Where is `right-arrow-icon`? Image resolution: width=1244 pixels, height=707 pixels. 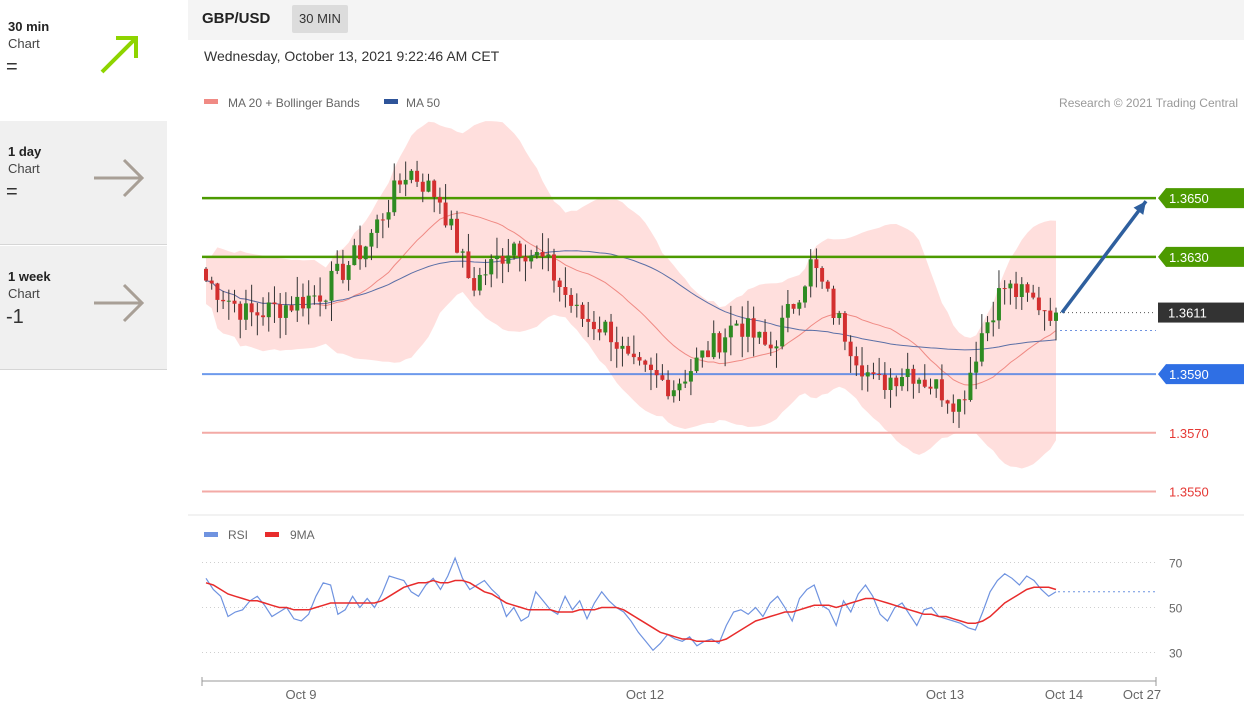 right-arrow-icon is located at coordinates (119, 178).